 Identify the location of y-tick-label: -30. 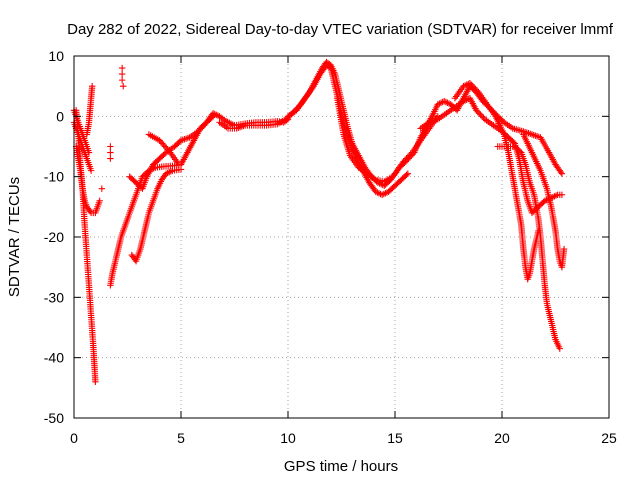
(54, 297).